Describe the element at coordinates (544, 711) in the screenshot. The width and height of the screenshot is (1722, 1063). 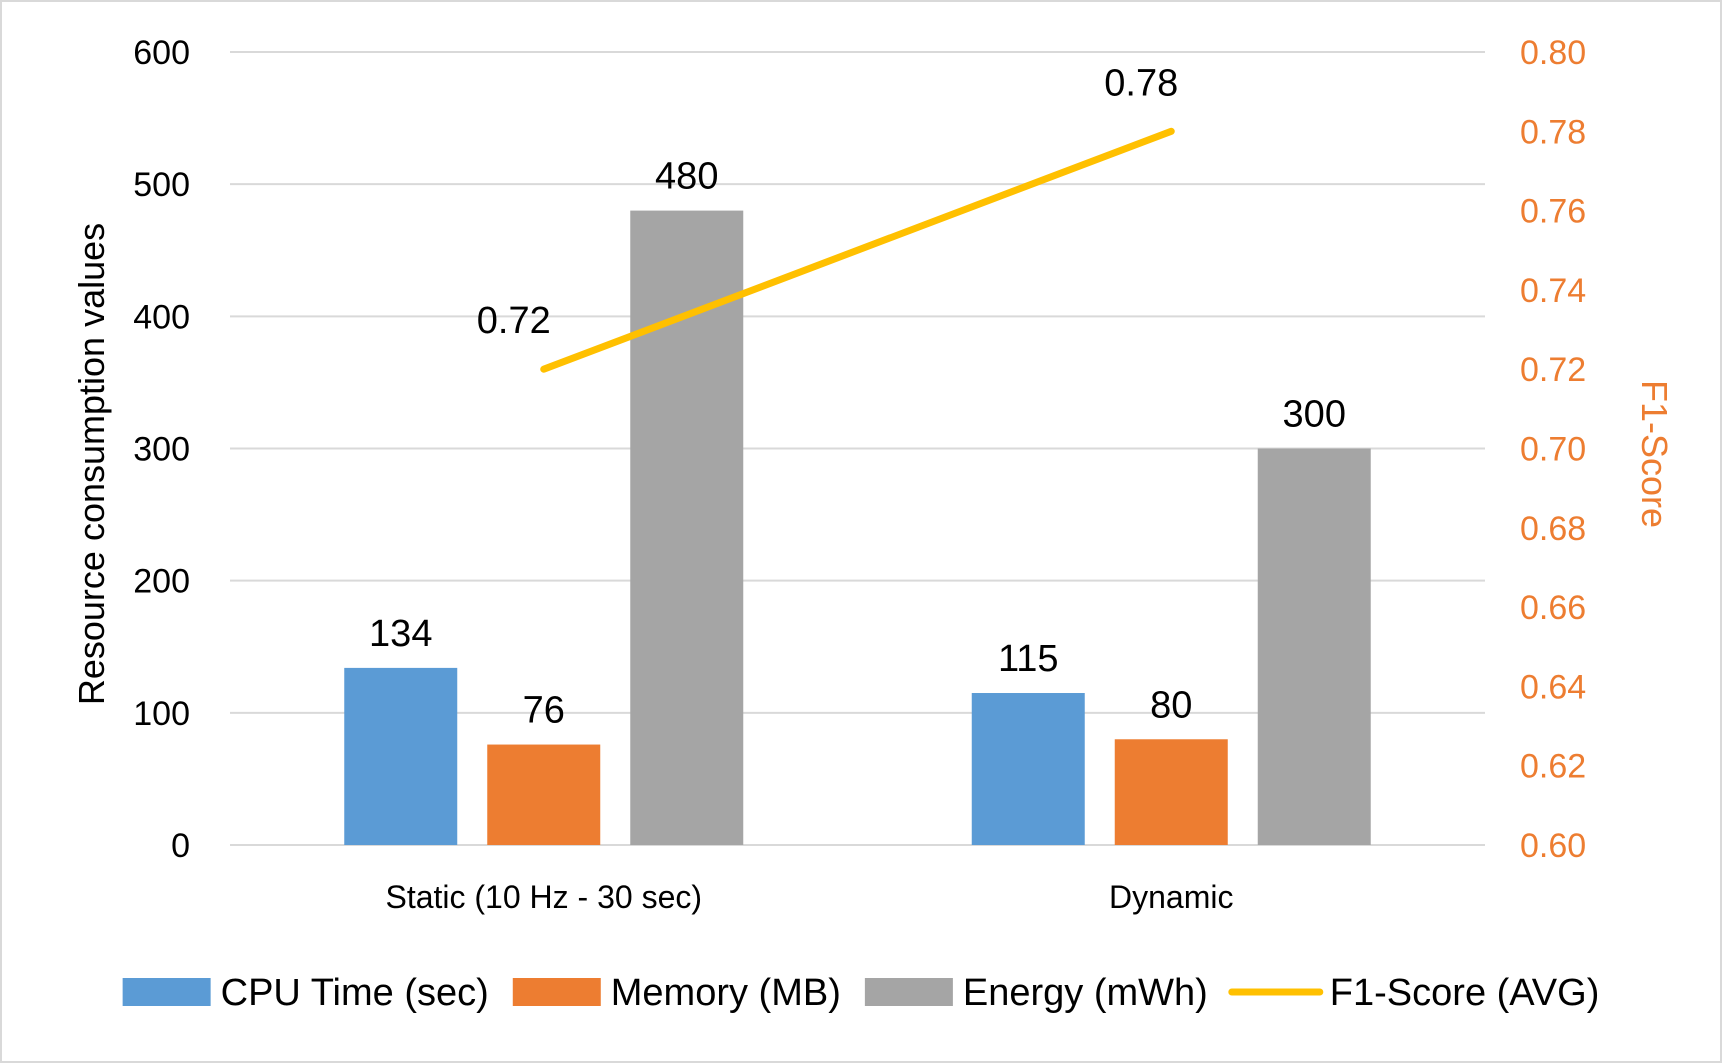
I see `bar-data-label: 76` at that location.